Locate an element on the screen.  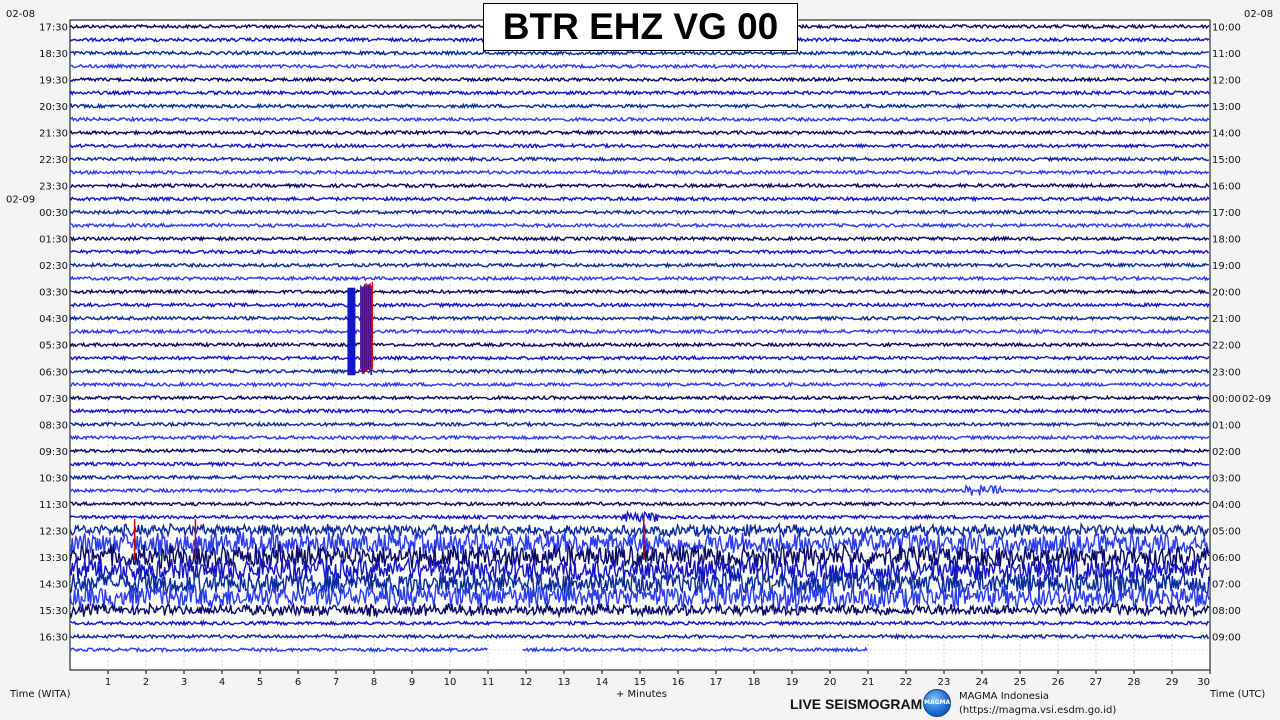
right-hour-label: 02:00 is located at coordinates (1226, 452).